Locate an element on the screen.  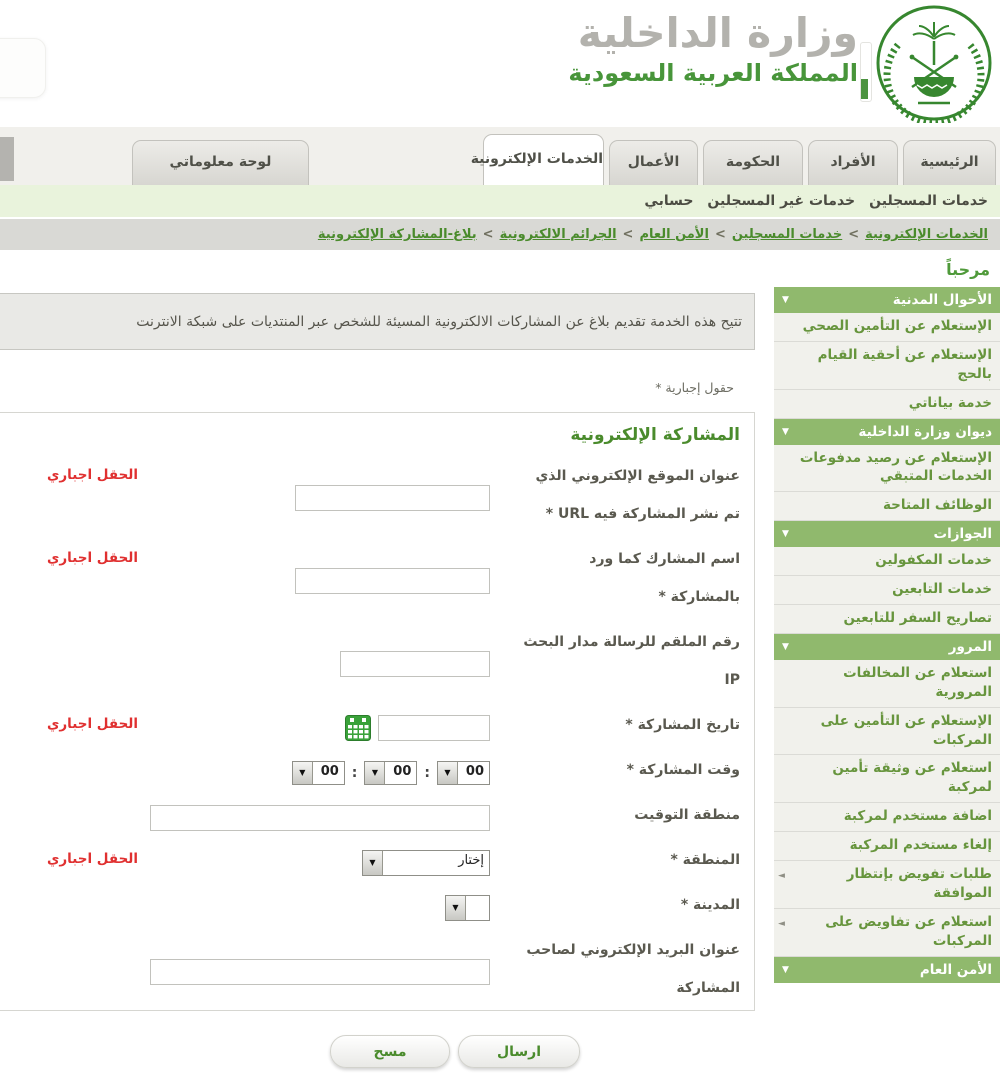
subnav-item: خدمات غير المسجلين is located at coordinates (781, 201).